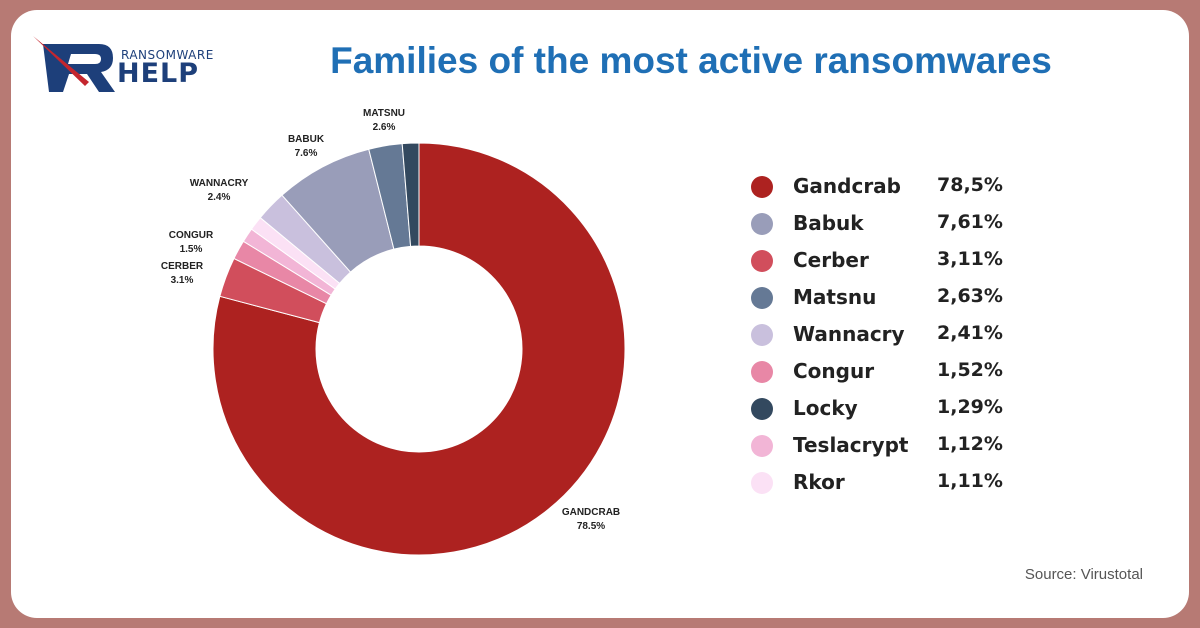  I want to click on legend-name: Gandcrab, so click(847, 186).